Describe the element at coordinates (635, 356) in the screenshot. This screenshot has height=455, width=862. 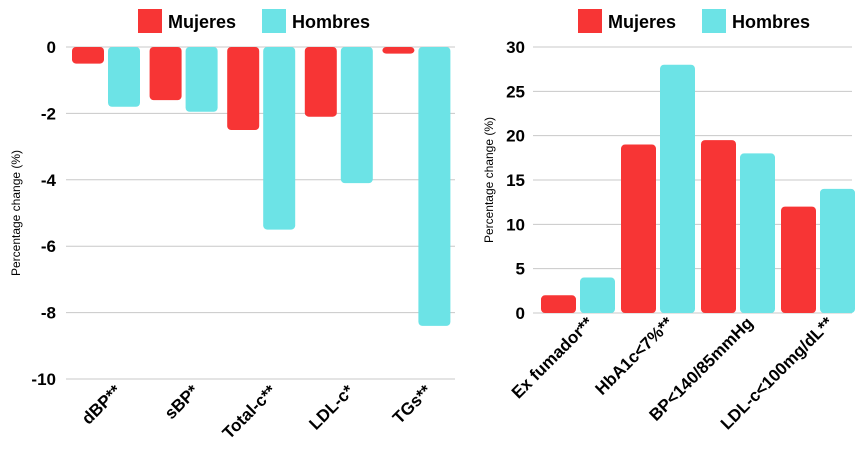
I see `x-category-label: HbA1c<7%**` at that location.